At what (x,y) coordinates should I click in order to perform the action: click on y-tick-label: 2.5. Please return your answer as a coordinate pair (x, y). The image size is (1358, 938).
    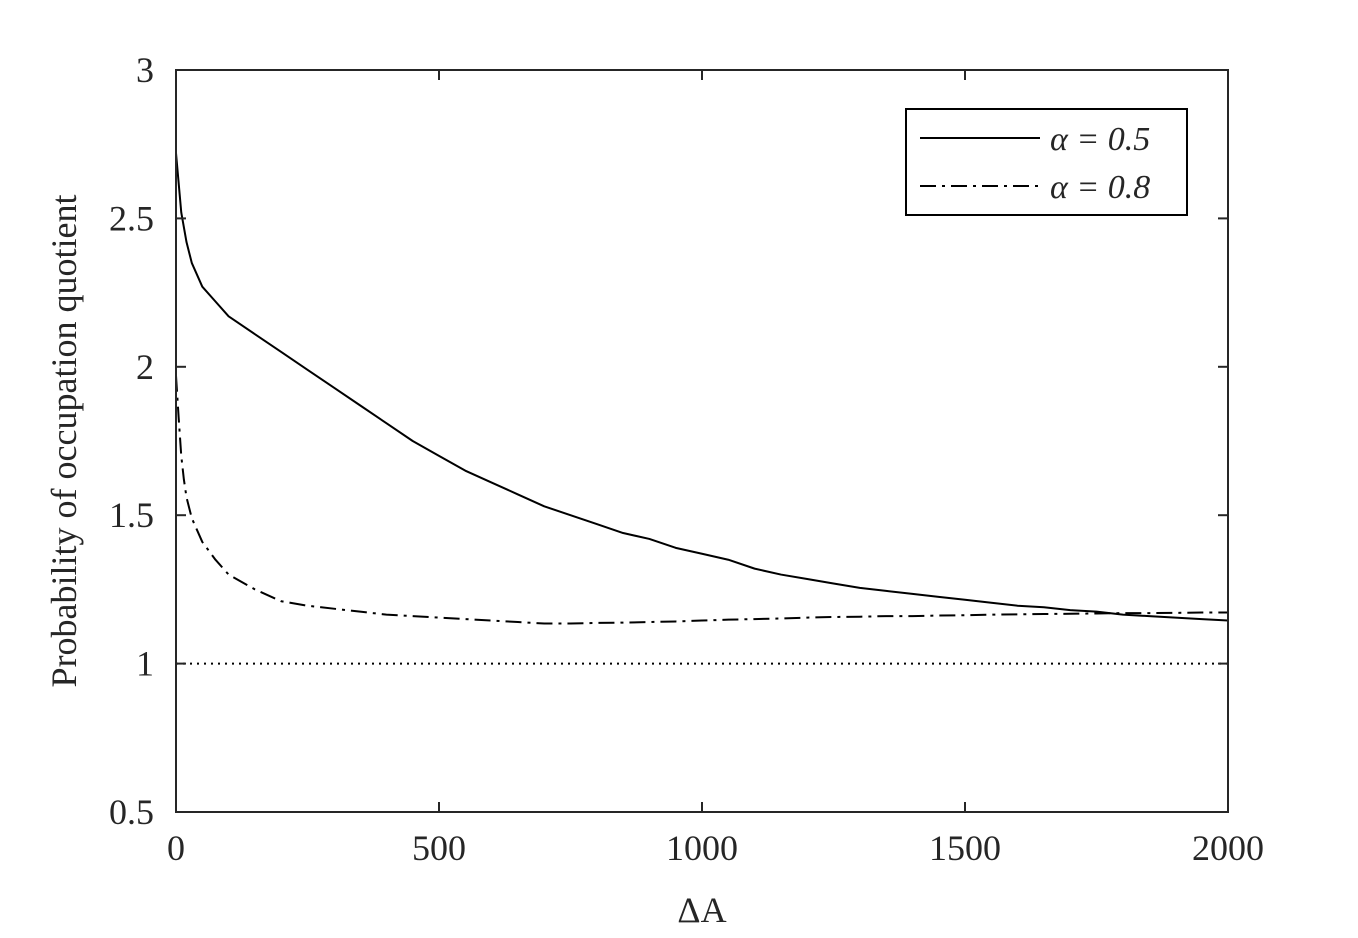
    Looking at the image, I should click on (131, 218).